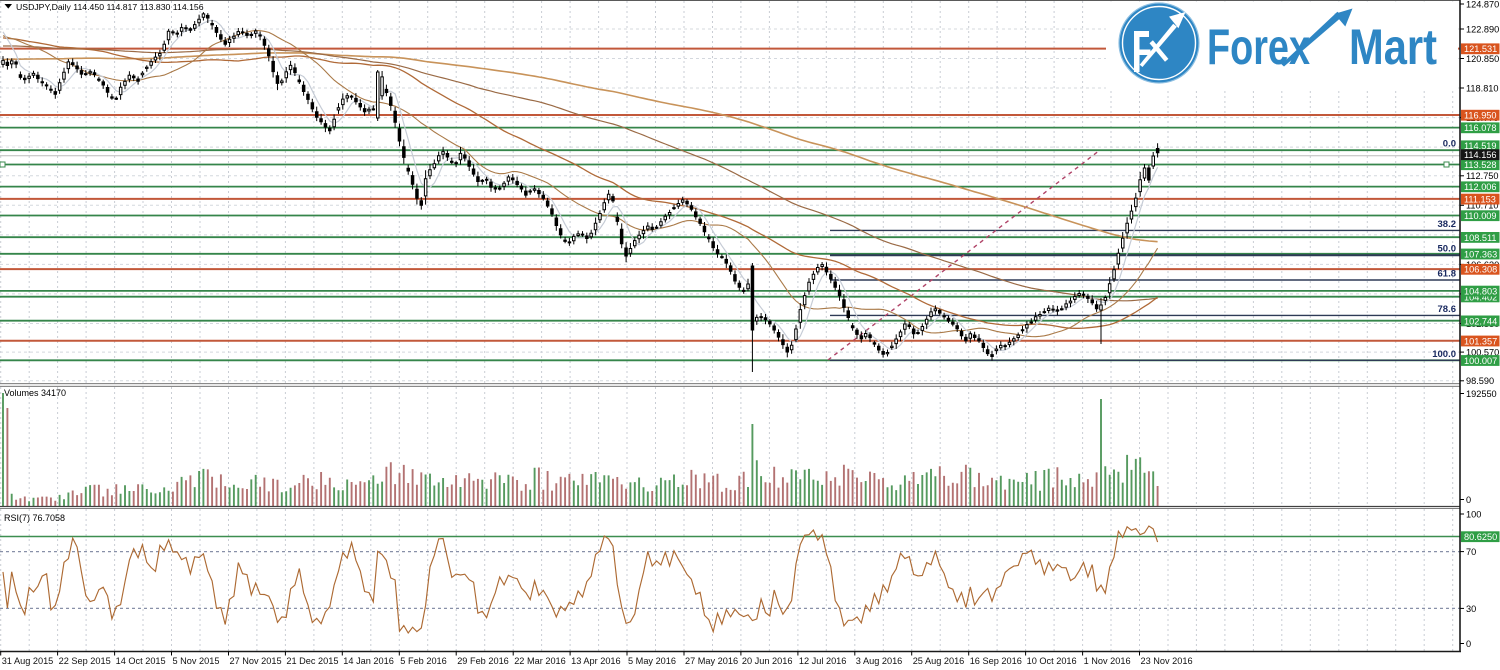  What do you see at coordinates (141, 661) in the screenshot?
I see `svg-text: 14 Oct 2015` at bounding box center [141, 661].